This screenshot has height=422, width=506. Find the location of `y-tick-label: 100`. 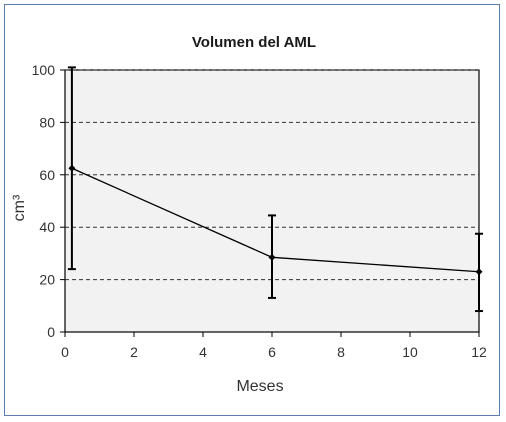

y-tick-label: 100 is located at coordinates (44, 70).